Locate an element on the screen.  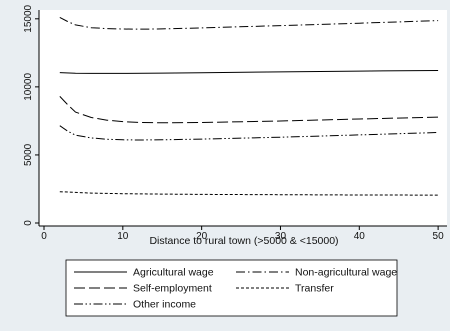
legend-label: Agricultural wage is located at coordinates (173, 273).